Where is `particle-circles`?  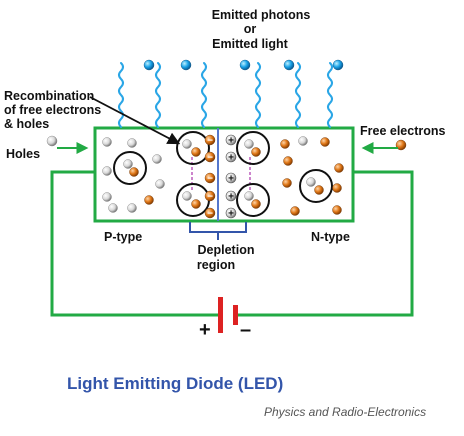
particle-circles is located at coordinates (223, 174).